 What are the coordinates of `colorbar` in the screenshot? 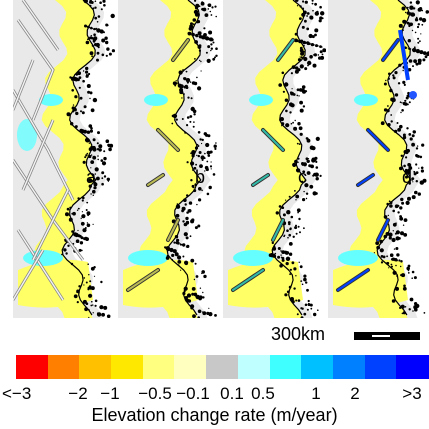 It's located at (222, 367).